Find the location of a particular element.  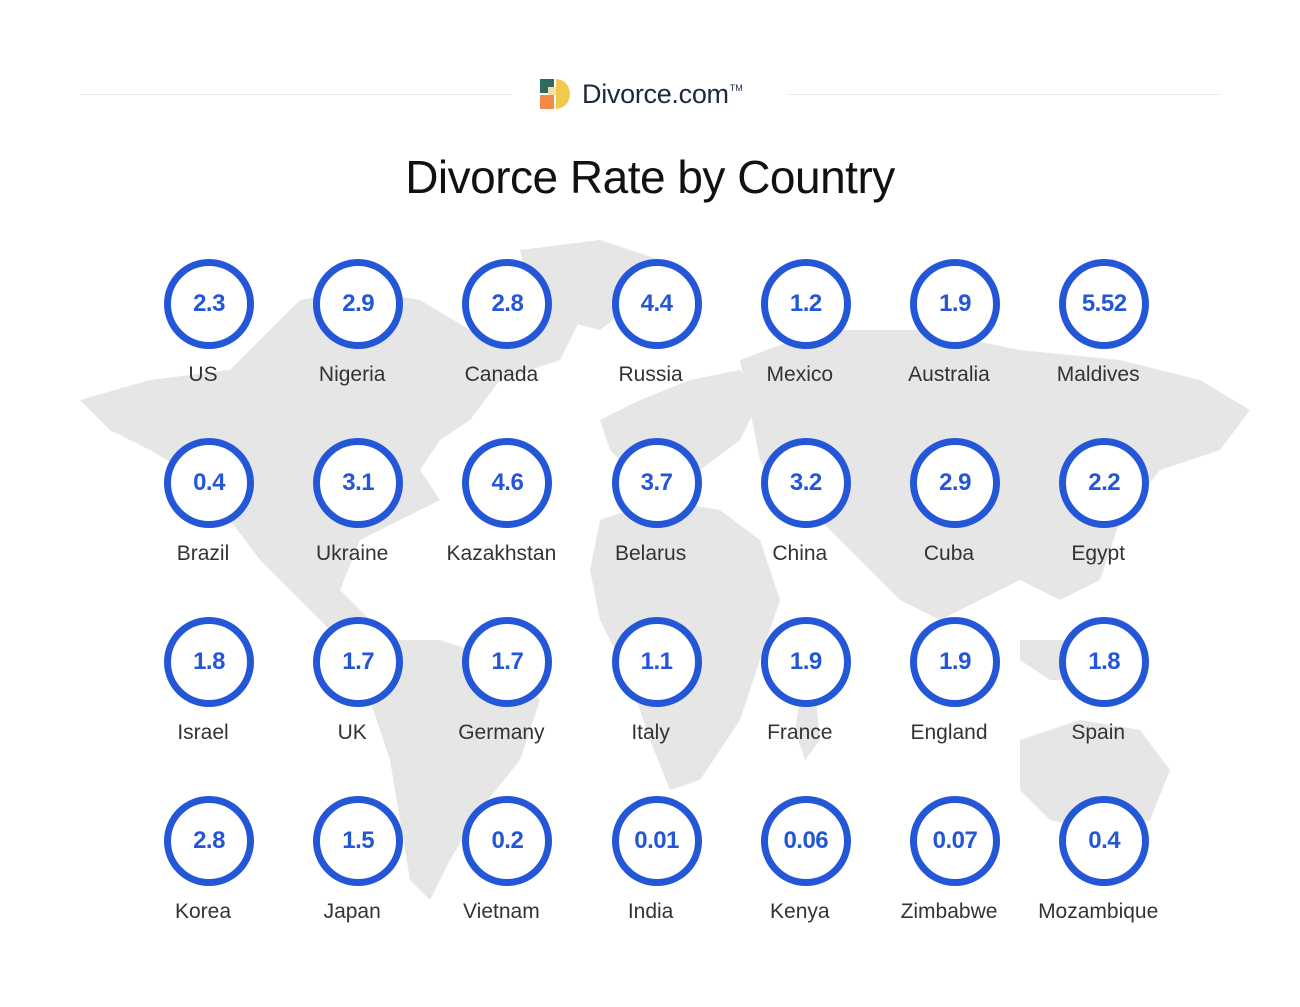

country-cell: 0.06 Kenya is located at coordinates (805, 871).